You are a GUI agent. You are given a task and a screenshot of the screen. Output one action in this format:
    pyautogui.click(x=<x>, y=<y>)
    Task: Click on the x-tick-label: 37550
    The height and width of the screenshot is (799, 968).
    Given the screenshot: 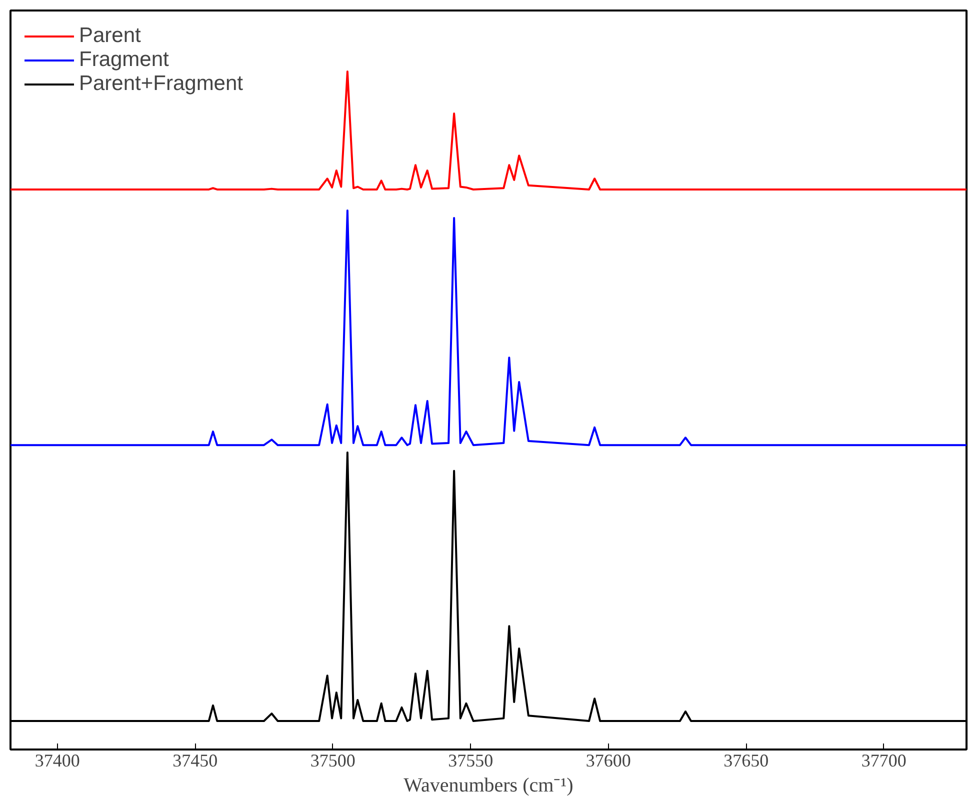 What is the action you would take?
    pyautogui.click(x=471, y=760)
    